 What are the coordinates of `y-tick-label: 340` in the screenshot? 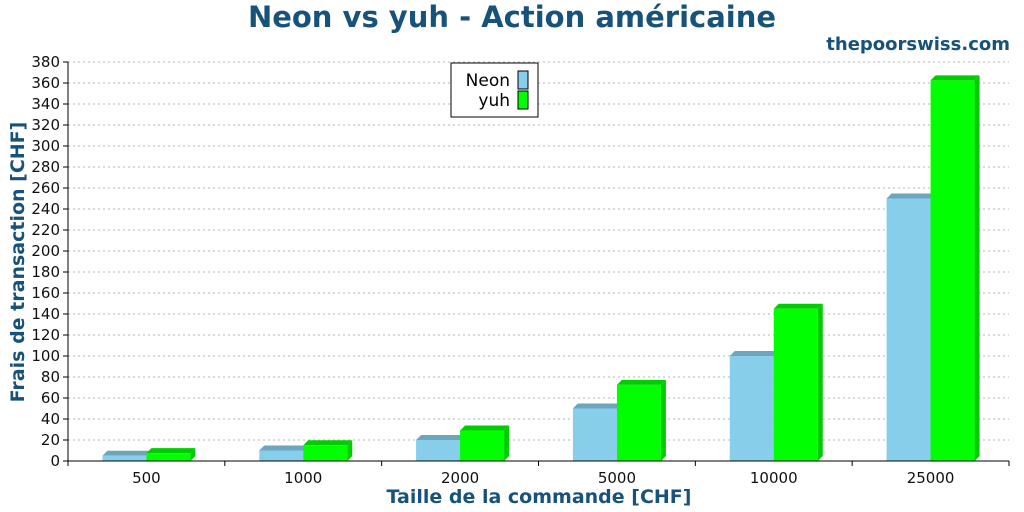 It's located at (45, 104).